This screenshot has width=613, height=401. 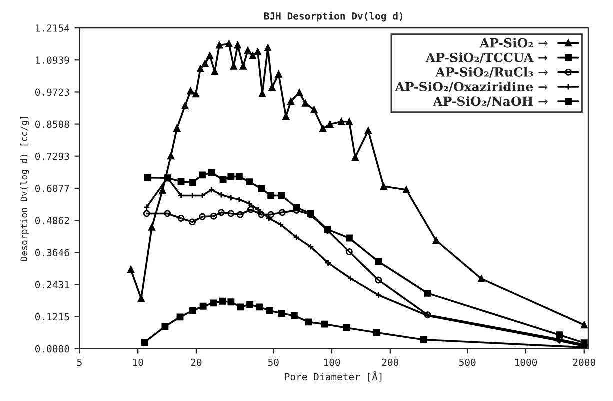 I want to click on legend-label: AP-SiO₂ →, so click(x=514, y=43).